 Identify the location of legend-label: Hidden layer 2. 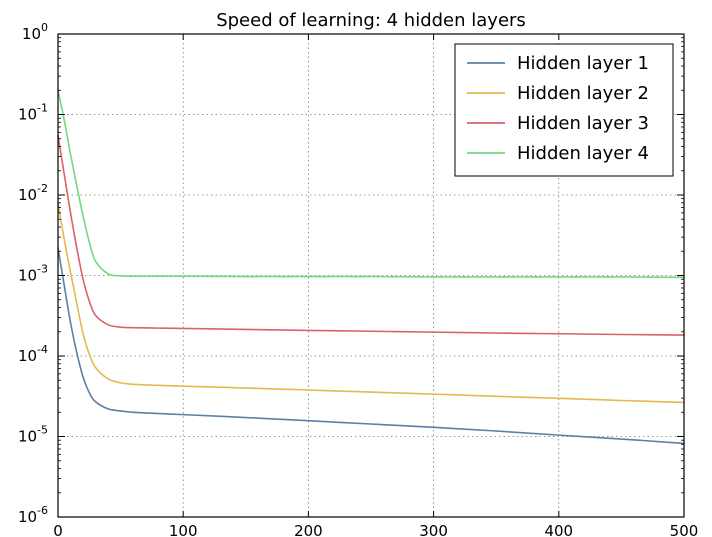
(583, 93).